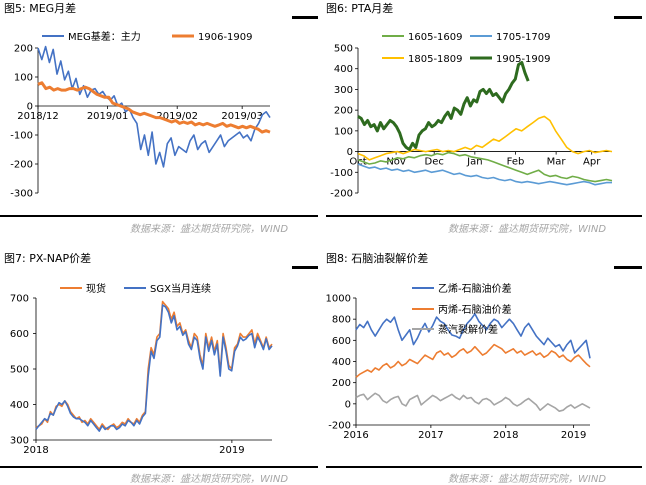 The height and width of the screenshot is (485, 646). I want to click on x-tick-label: 2018/12, so click(38, 116).